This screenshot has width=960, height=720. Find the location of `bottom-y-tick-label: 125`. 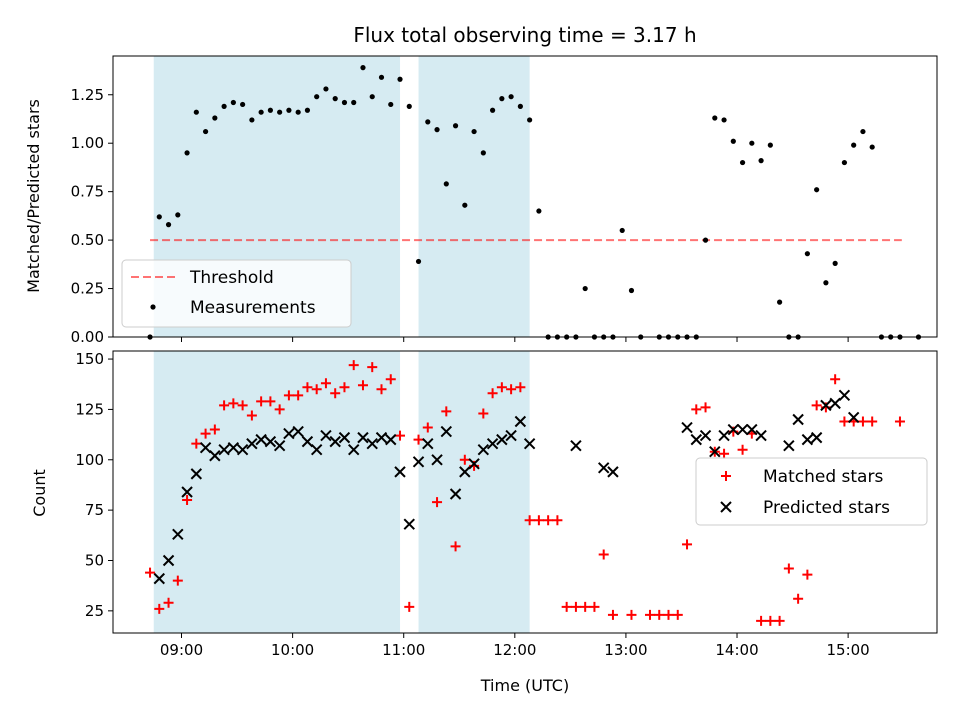

bottom-y-tick-label: 125 is located at coordinates (89, 409).